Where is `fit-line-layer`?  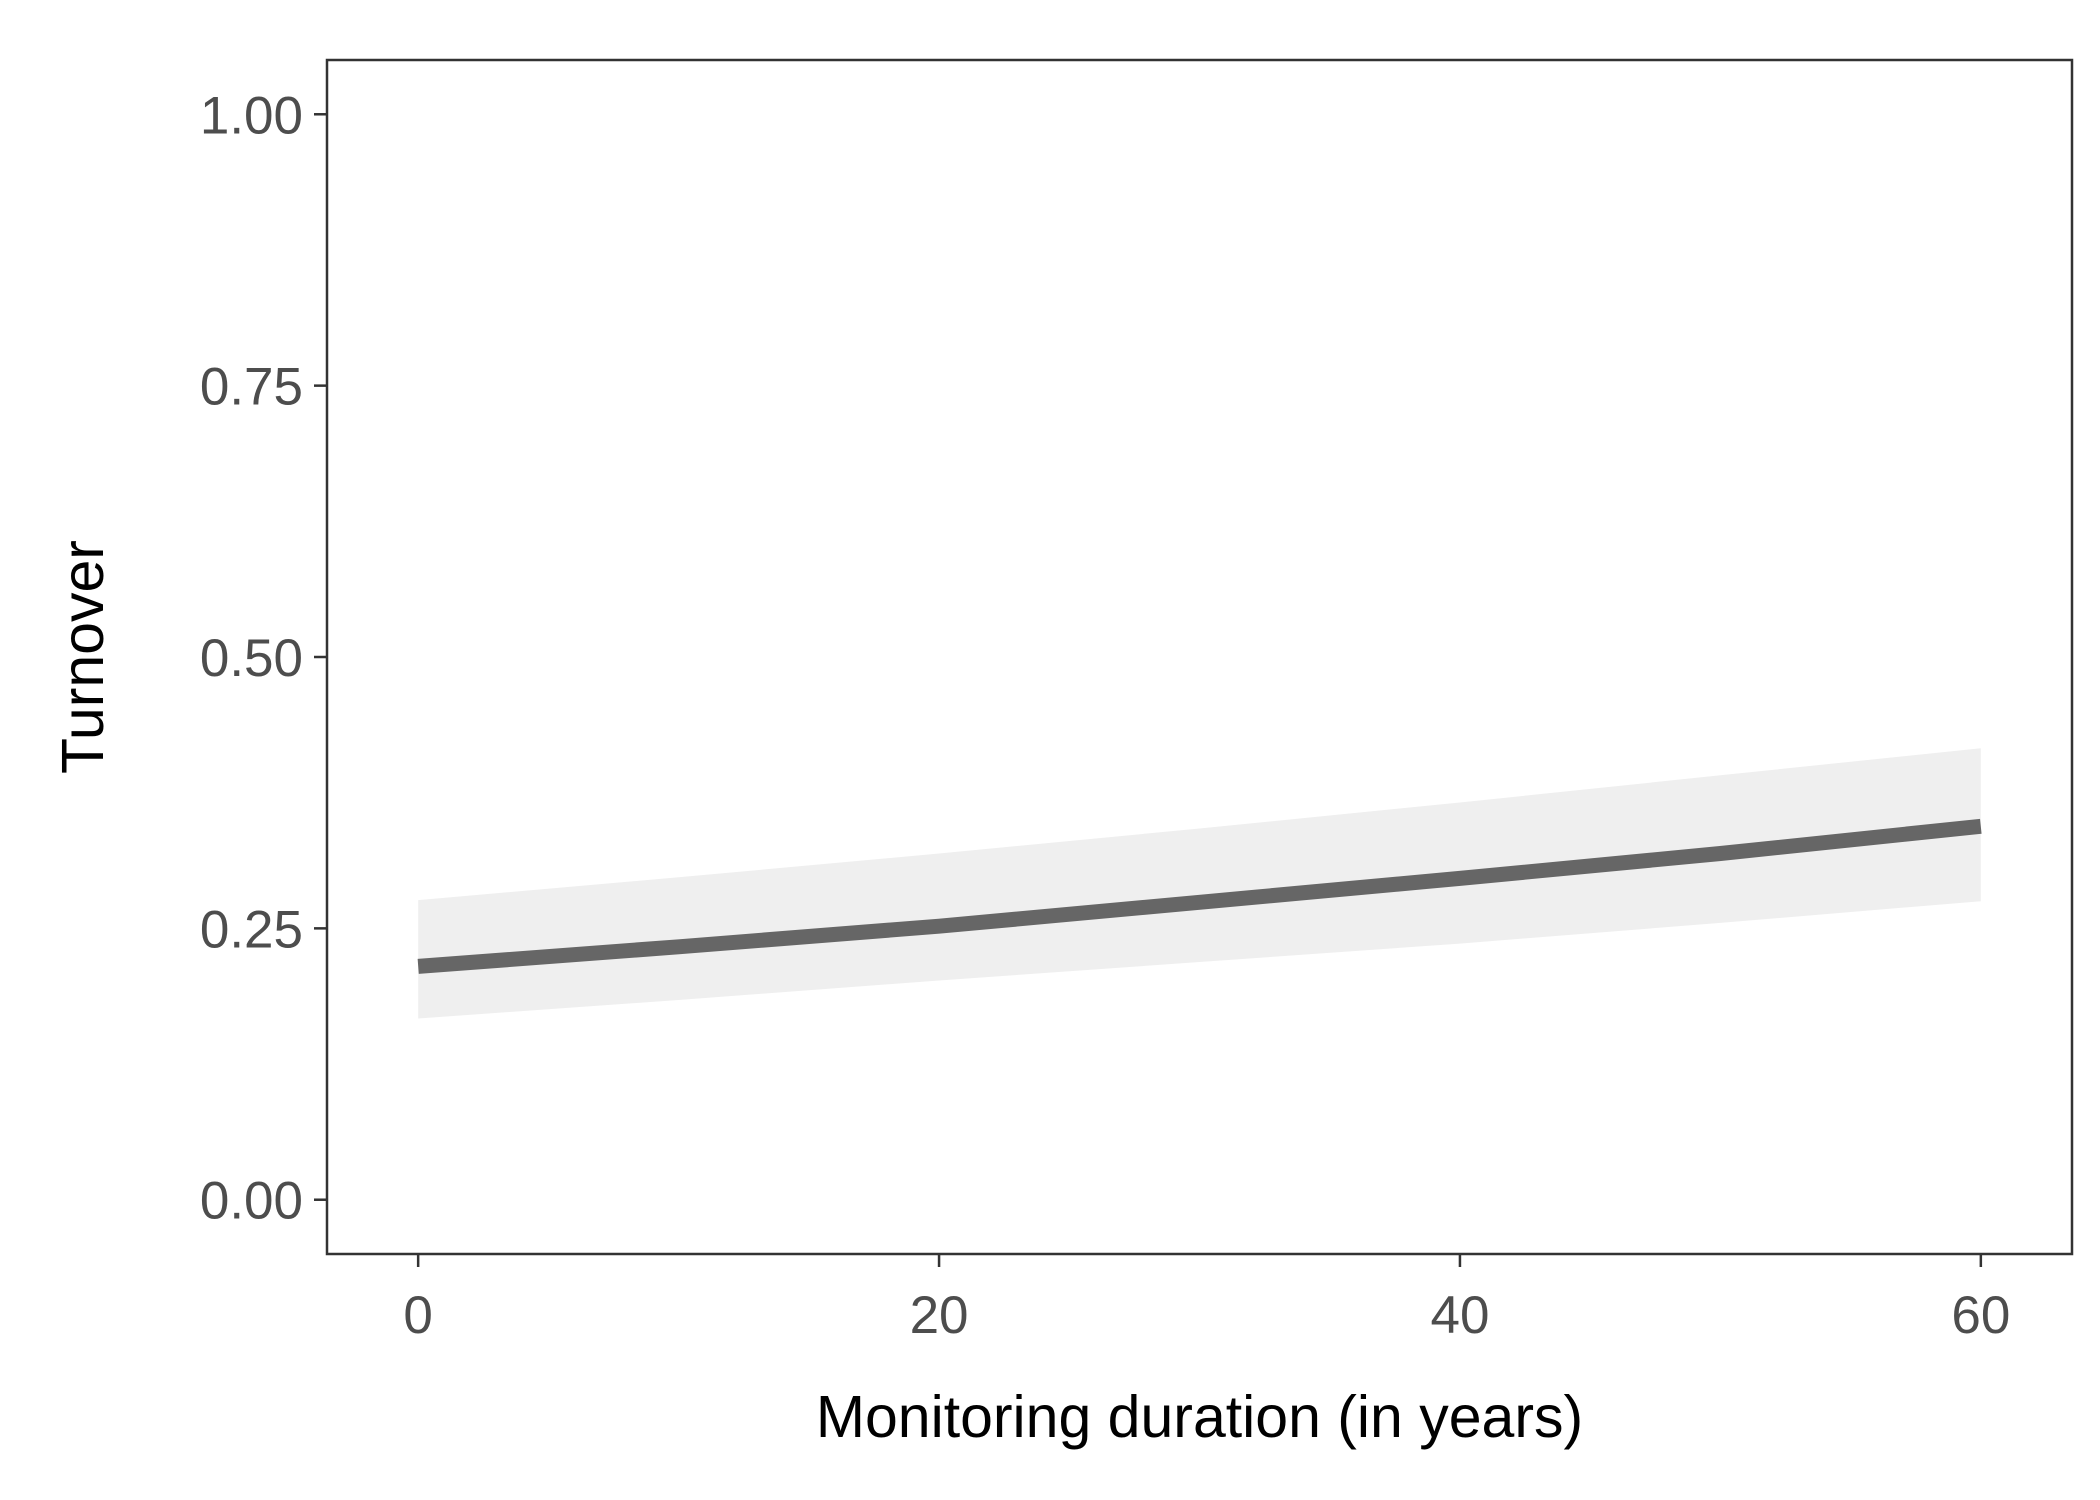 fit-line-layer is located at coordinates (1199, 896).